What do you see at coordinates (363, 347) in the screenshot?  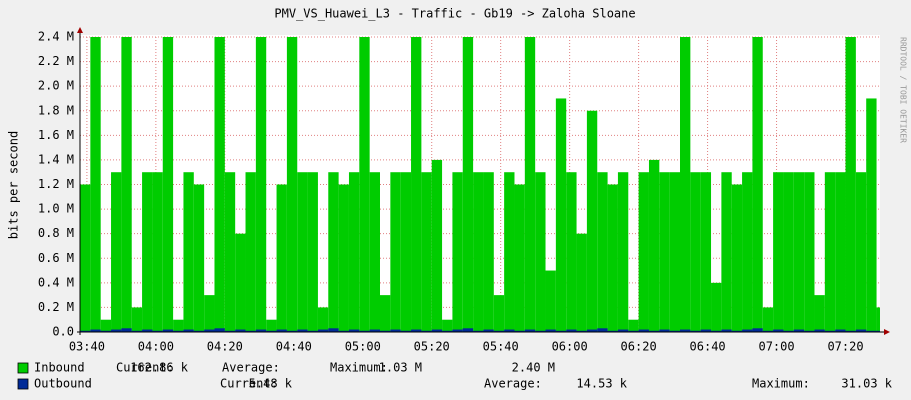 I see `x-tick-label: 05:00` at bounding box center [363, 347].